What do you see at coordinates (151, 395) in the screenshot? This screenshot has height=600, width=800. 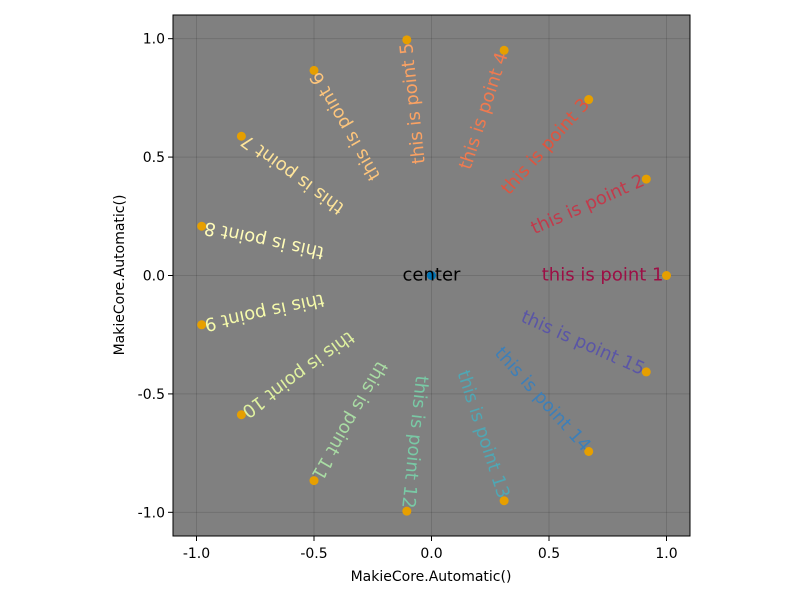 I see `y-tick-label: -0.5` at bounding box center [151, 395].